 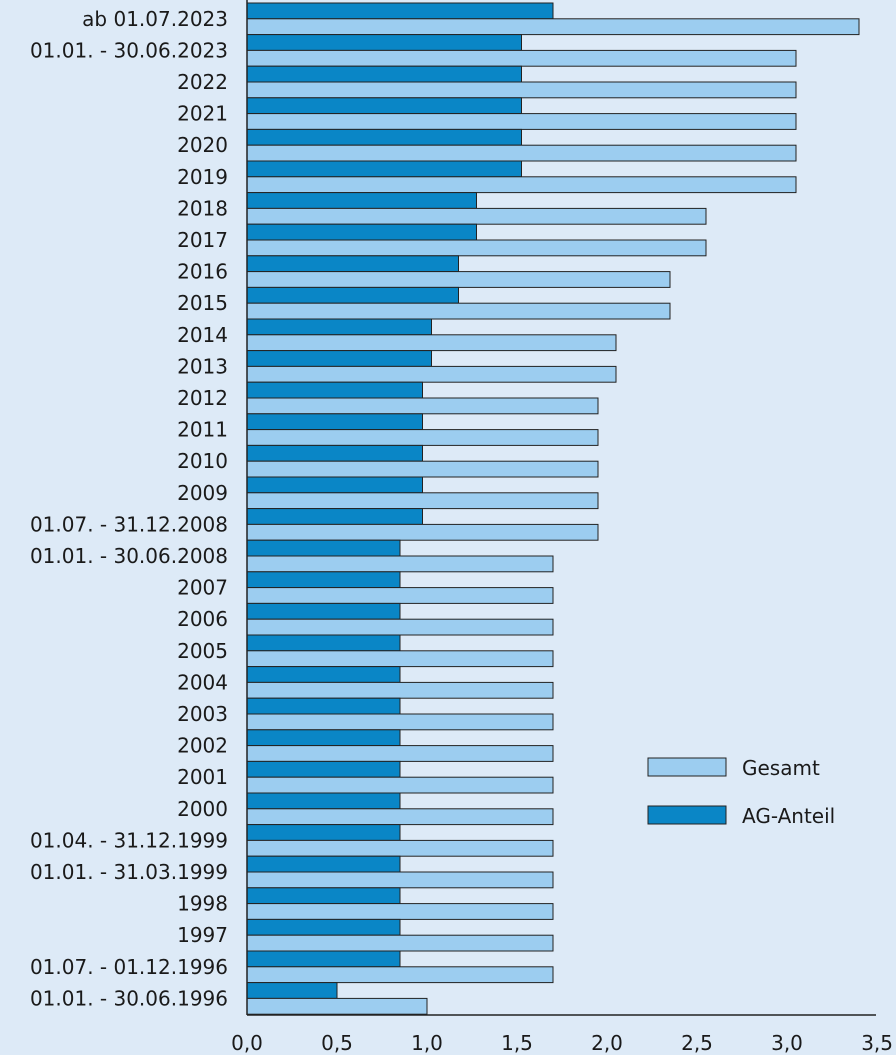 I want to click on category-label: 2017, so click(x=202, y=240).